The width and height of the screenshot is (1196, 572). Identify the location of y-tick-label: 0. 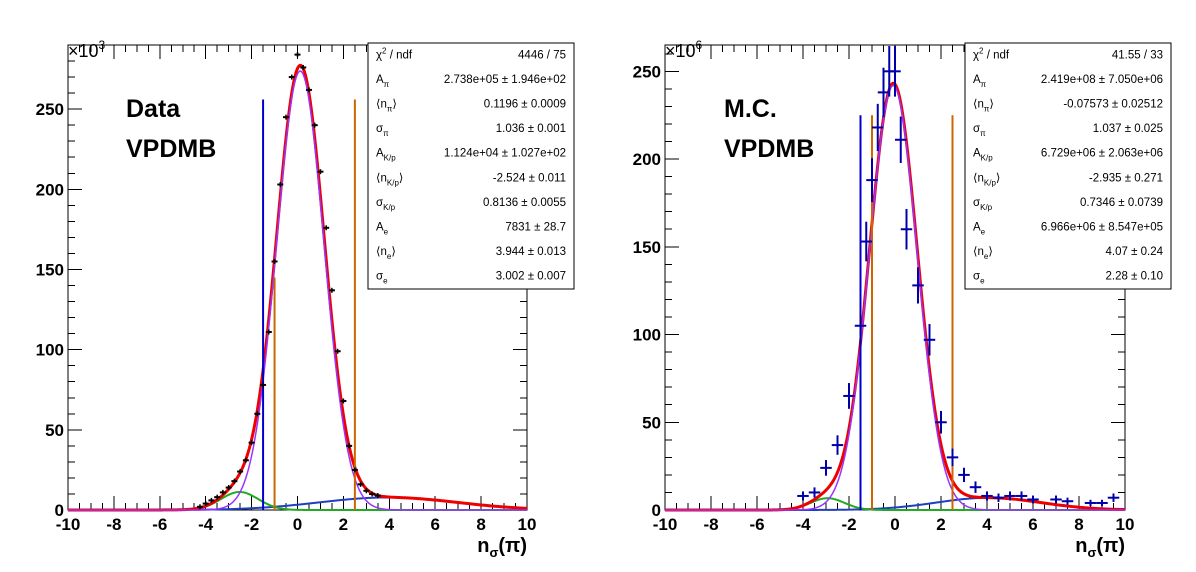
(656, 510).